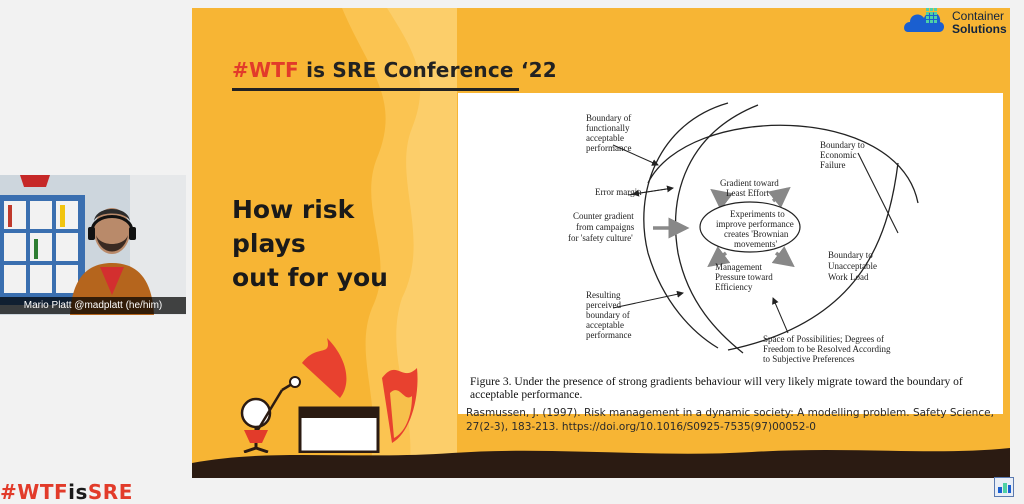 The width and height of the screenshot is (1024, 504). I want to click on label-mgmt-2: Pressure toward, so click(744, 277).